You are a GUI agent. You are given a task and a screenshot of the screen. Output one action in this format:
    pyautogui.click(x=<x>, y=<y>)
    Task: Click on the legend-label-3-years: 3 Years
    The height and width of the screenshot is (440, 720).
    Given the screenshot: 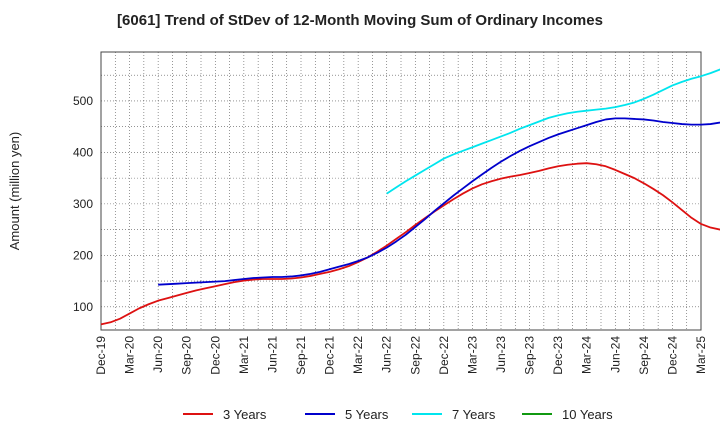 What is the action you would take?
    pyautogui.click(x=245, y=414)
    